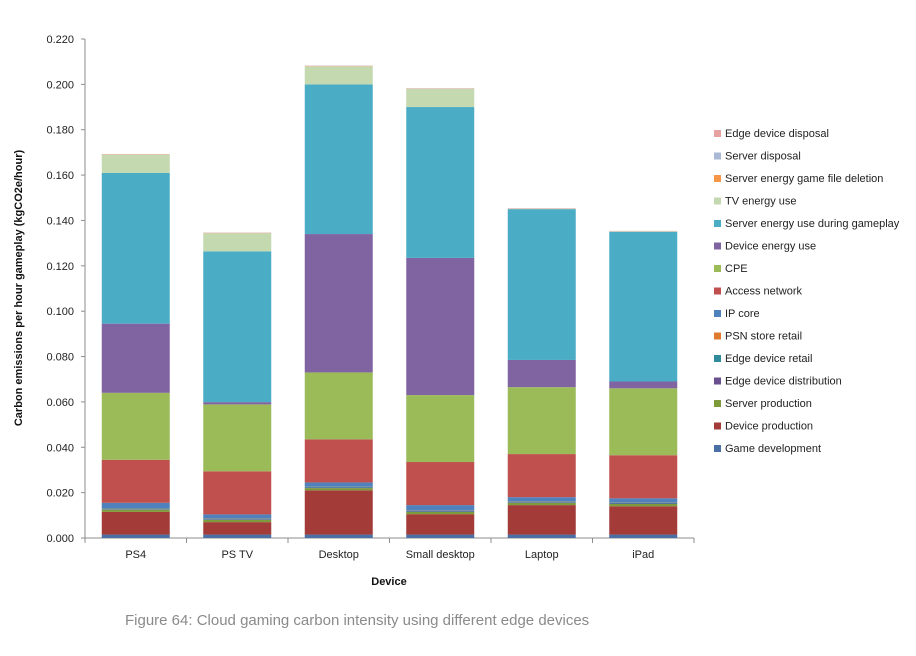  Describe the element at coordinates (389, 549) in the screenshot. I see `x-axis-ticks: PS4 PS TV Desktop Small desktop Laptop iPad` at that location.